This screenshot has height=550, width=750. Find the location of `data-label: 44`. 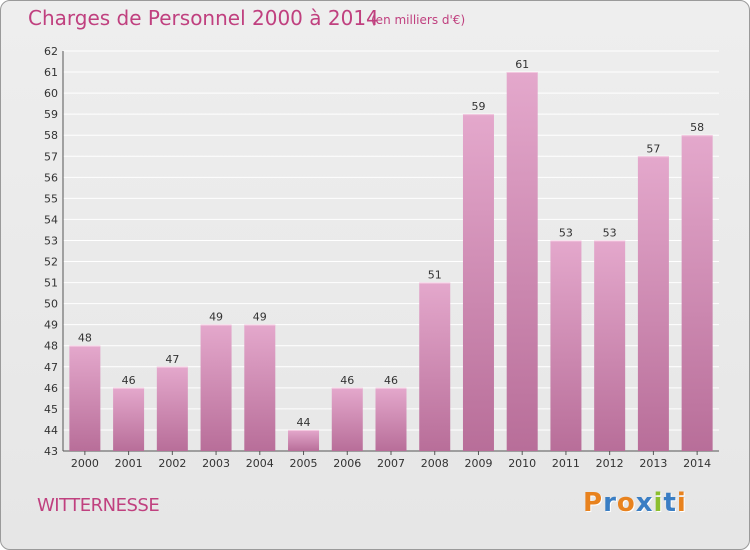

data-label: 44 is located at coordinates (304, 422).